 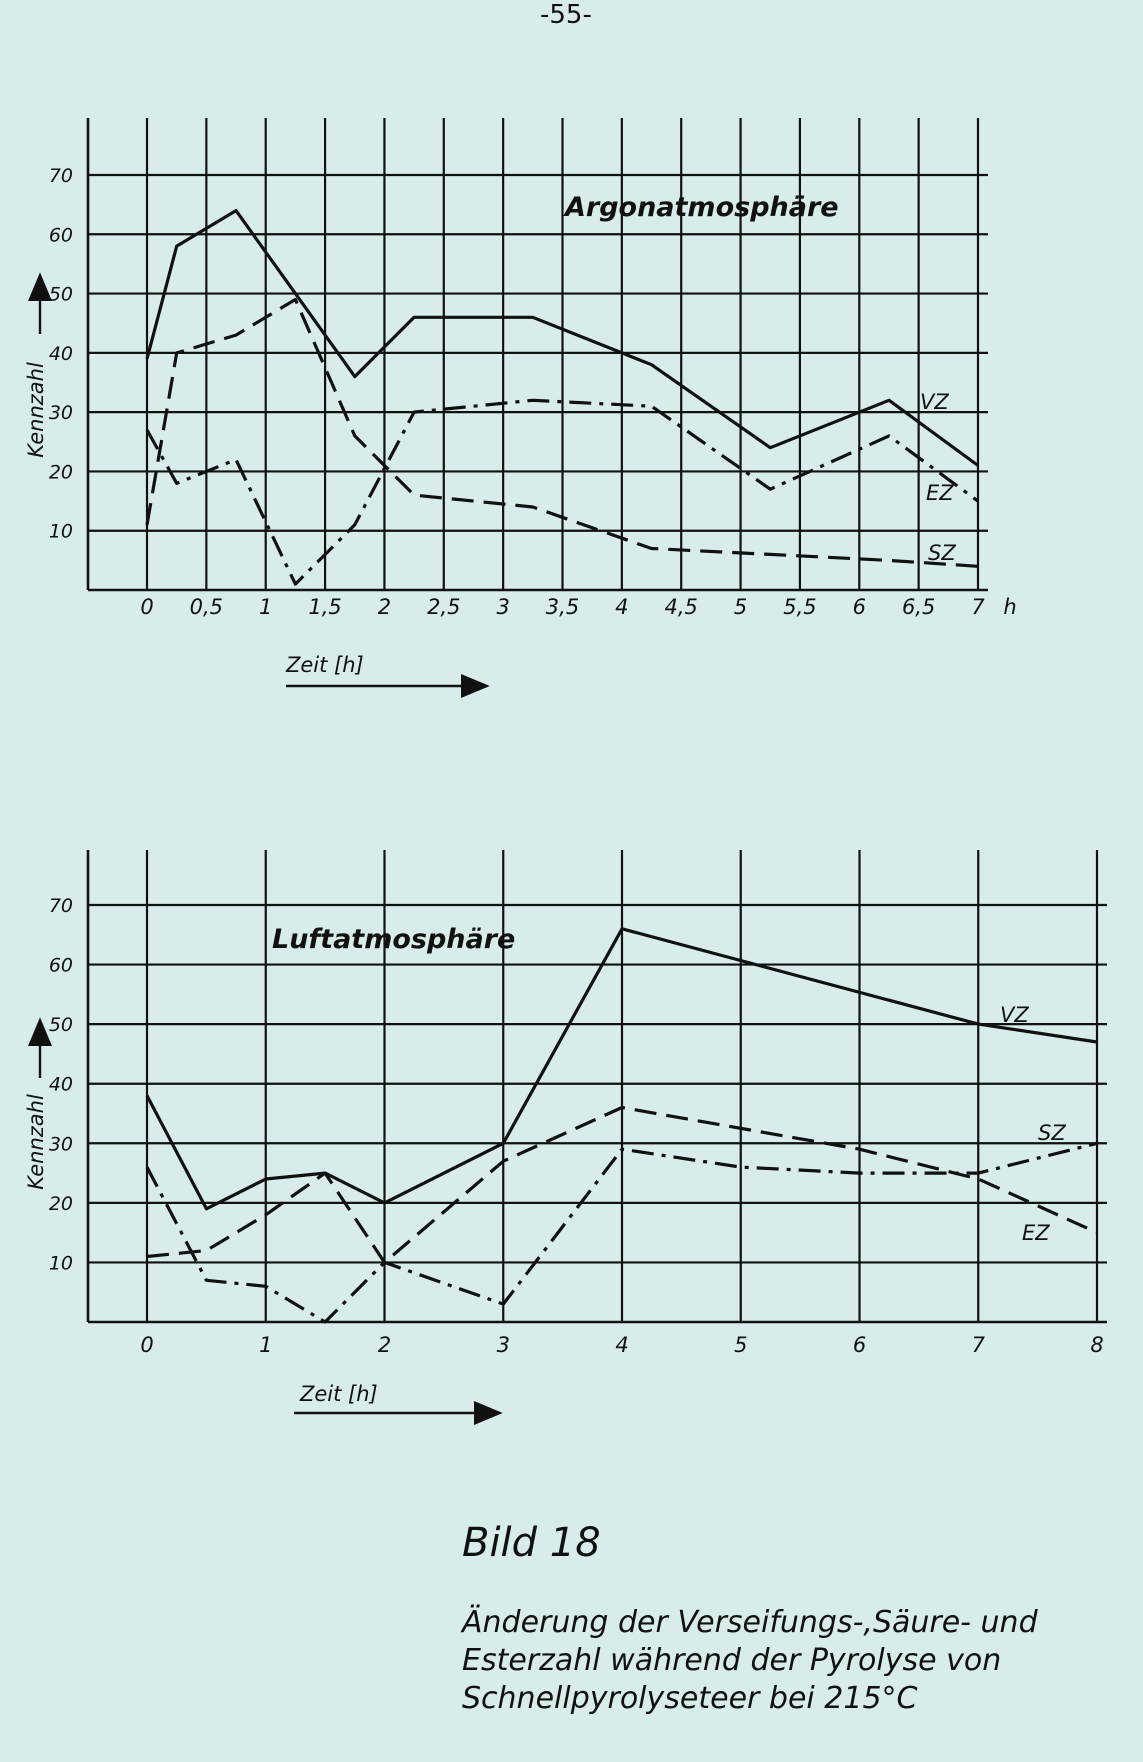 What do you see at coordinates (393, 939) in the screenshot?
I see `chart-title: Luftatmosphäre` at bounding box center [393, 939].